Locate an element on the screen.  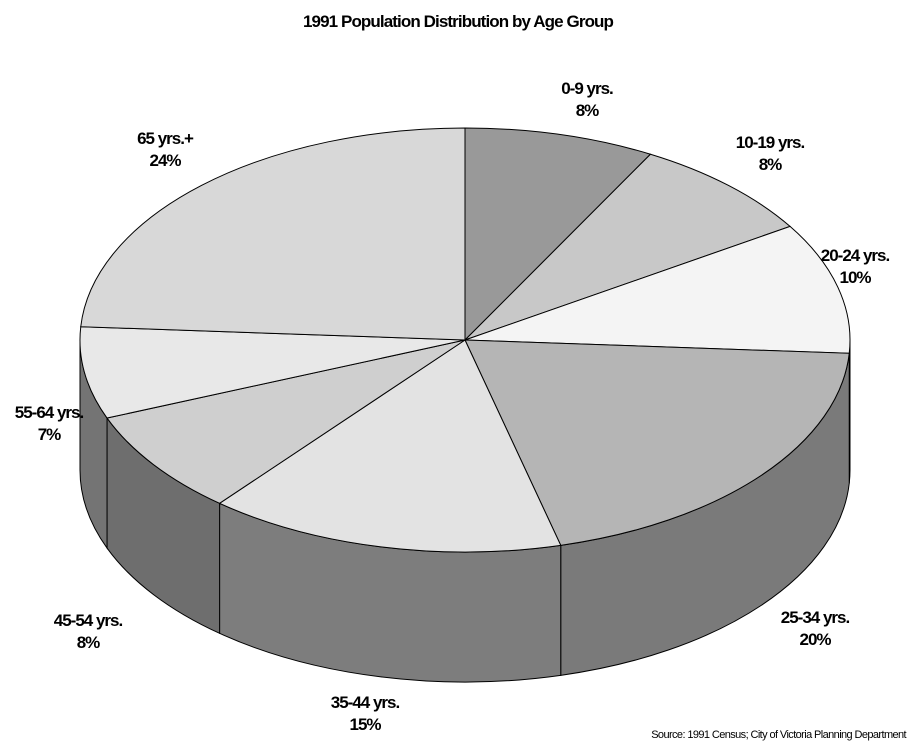
slice-label-55-64: 55-64 yrs. 7% is located at coordinates (49, 424).